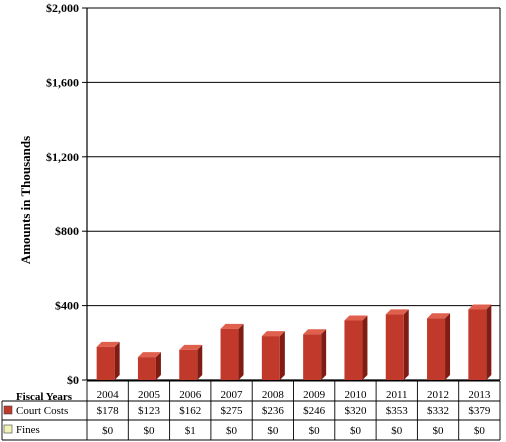 Image resolution: width=506 pixels, height=442 pixels. What do you see at coordinates (190, 411) in the screenshot?
I see `court-costs-value-label: $162` at bounding box center [190, 411].